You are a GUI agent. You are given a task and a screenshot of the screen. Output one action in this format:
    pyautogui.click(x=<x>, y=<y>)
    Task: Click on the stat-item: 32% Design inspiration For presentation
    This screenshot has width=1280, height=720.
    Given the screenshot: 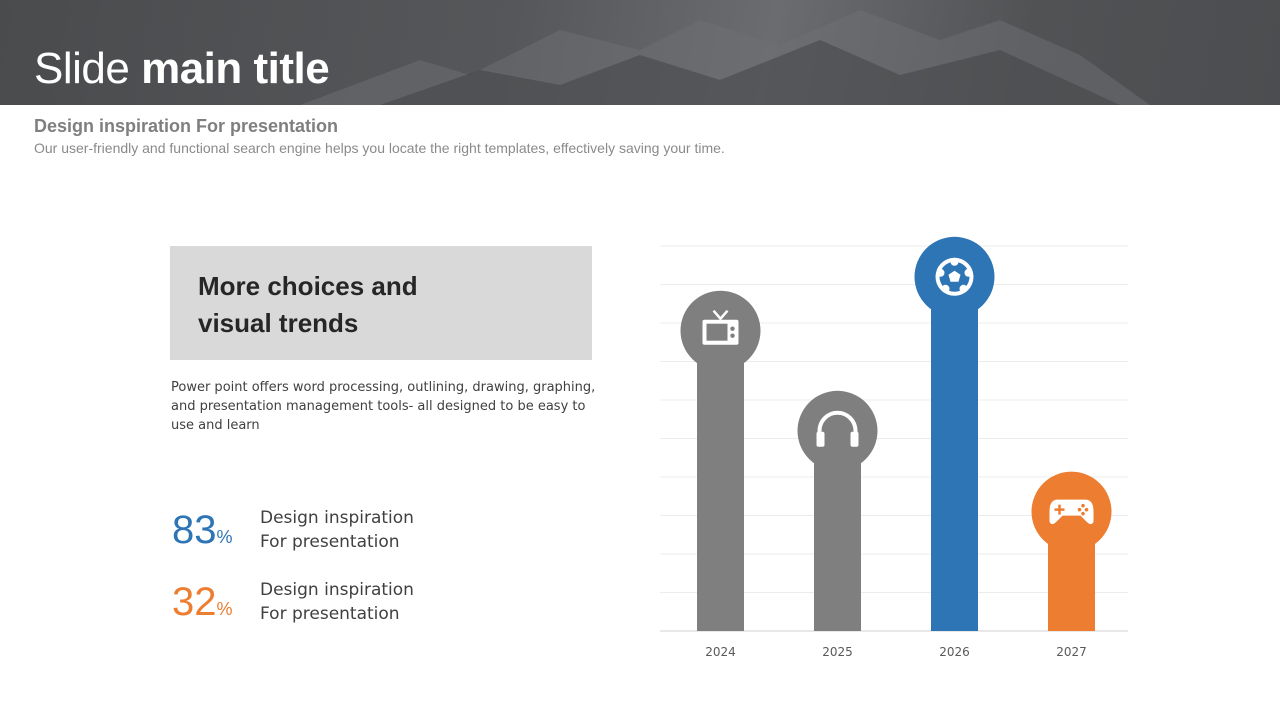 What is the action you would take?
    pyautogui.click(x=293, y=605)
    